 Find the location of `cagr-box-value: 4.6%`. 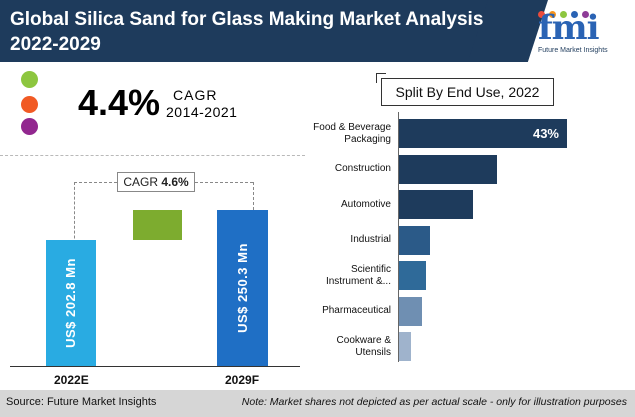

cagr-box-value: 4.6% is located at coordinates (175, 182).